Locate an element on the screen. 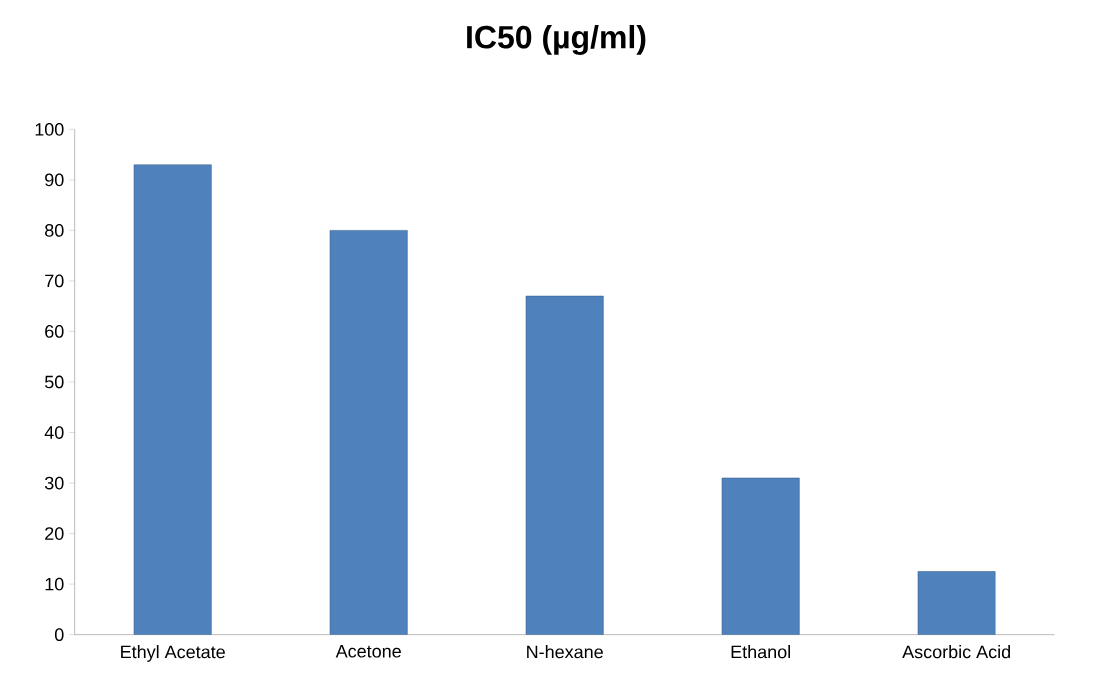 Image resolution: width=1112 pixels, height=684 pixels. x-tick-label: Acetone is located at coordinates (368, 651).